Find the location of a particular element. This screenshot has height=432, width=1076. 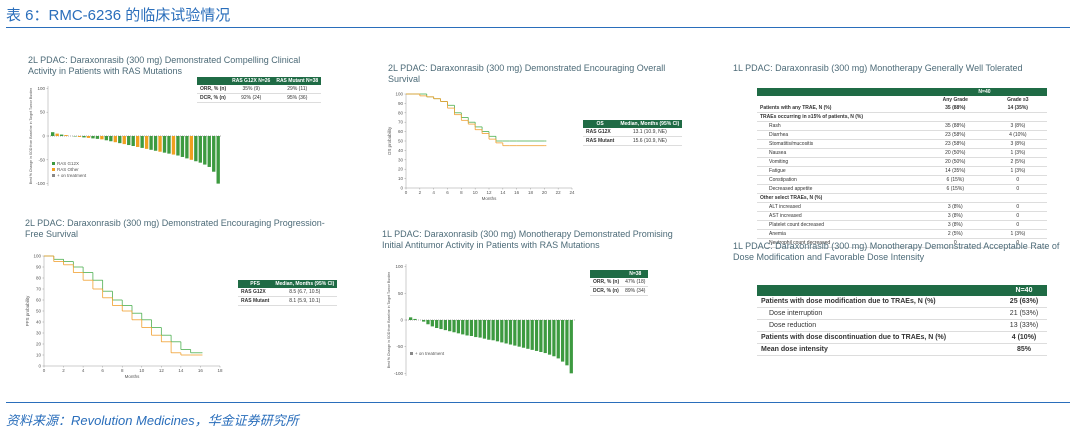

header-title: 表 6：RMC-6236 的临床试验情况 is located at coordinates (118, 15).